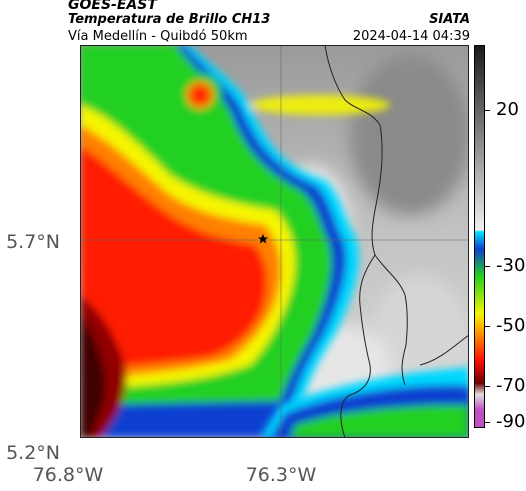 The image size is (526, 491). Describe the element at coordinates (68, 475) in the screenshot. I see `lon-tick-76-8: 76.8°W` at that location.